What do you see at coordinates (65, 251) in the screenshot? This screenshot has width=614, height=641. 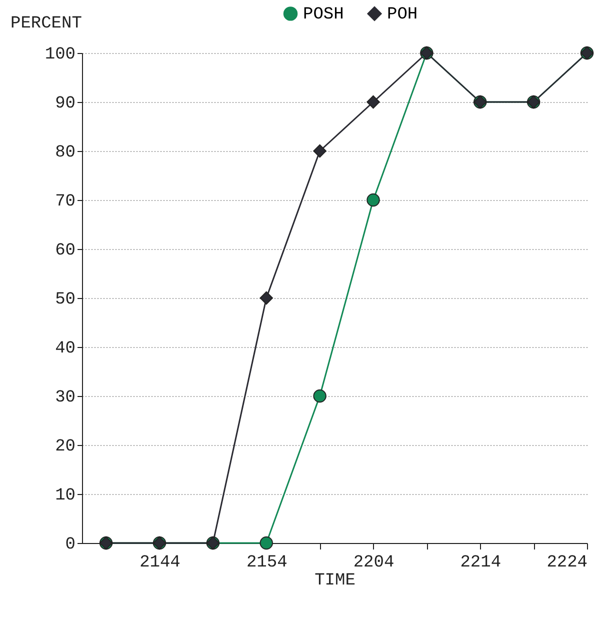 I see `y-tick-label: 60` at bounding box center [65, 251].